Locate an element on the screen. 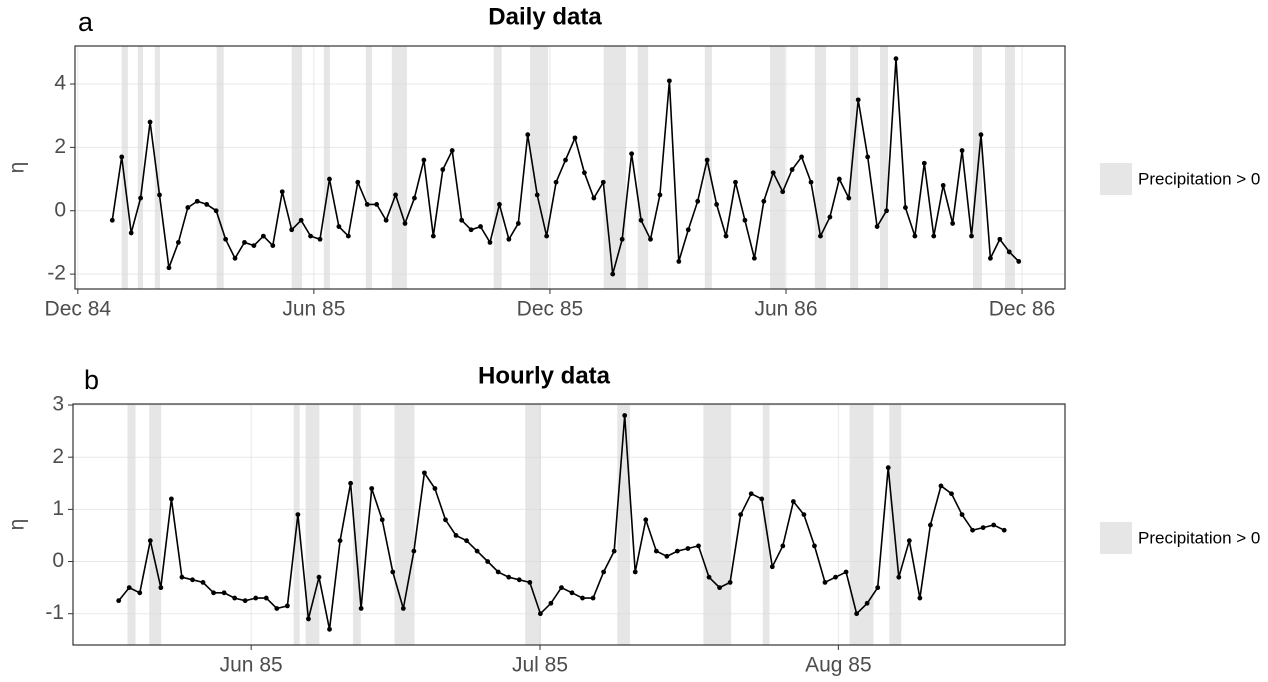  x-tick-label: Jul 85 is located at coordinates (540, 665).